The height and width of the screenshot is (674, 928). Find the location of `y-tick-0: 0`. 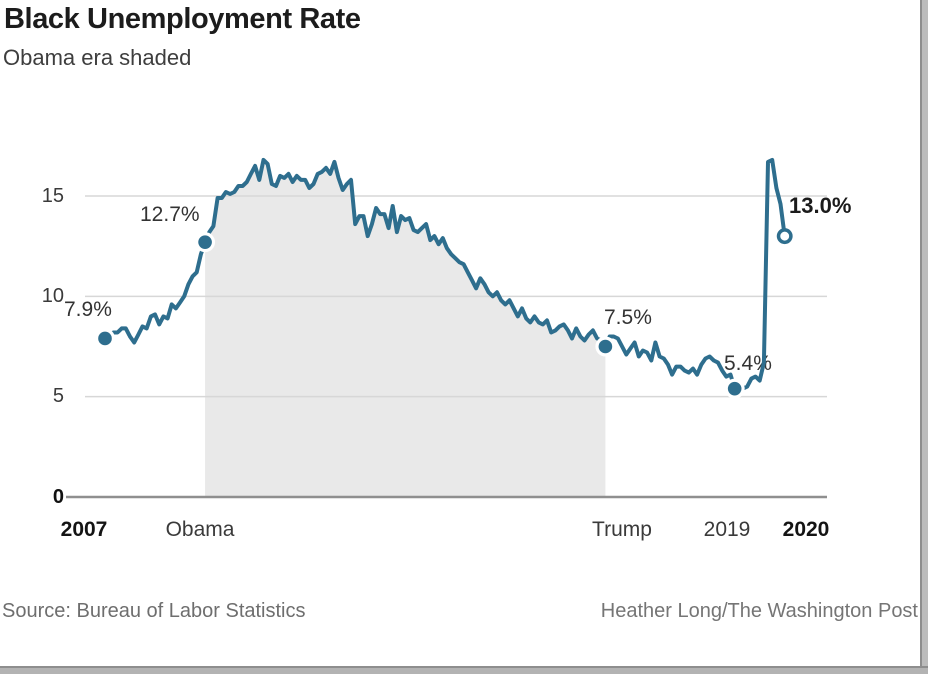

y-tick-0: 0 is located at coordinates (58, 497).